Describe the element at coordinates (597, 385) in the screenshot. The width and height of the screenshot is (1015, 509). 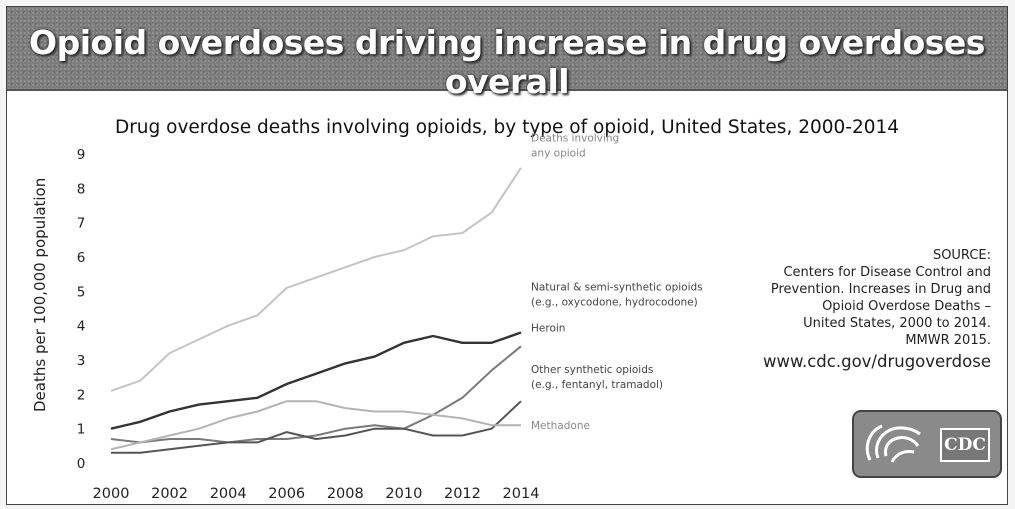
I see `series-label: (e.g., fentanyl, tramadol)` at that location.